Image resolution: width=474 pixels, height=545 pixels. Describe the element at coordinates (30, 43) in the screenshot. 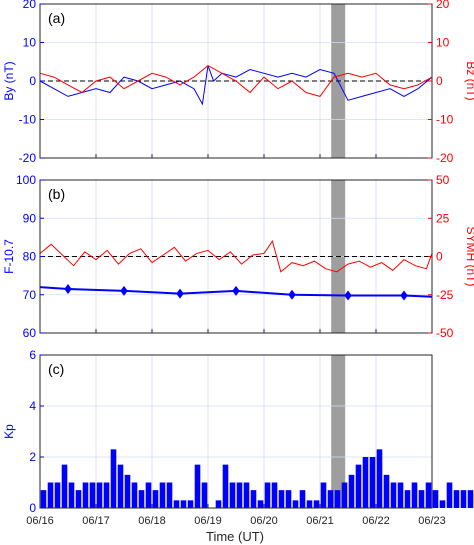

I see `left-tick-label: 10` at that location.